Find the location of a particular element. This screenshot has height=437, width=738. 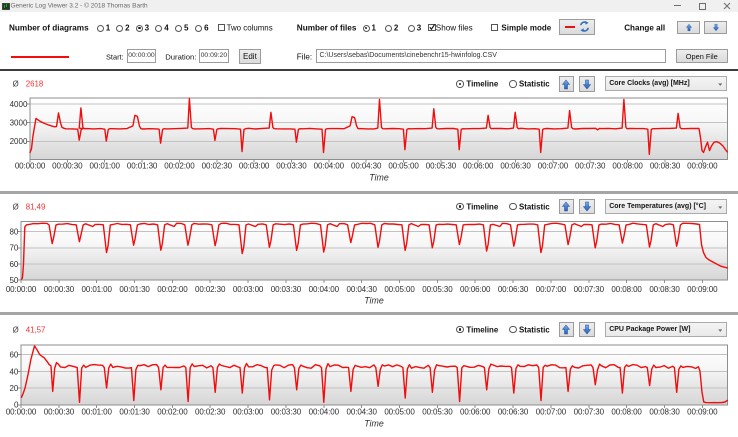

svg-text: 50 is located at coordinates (13, 280).